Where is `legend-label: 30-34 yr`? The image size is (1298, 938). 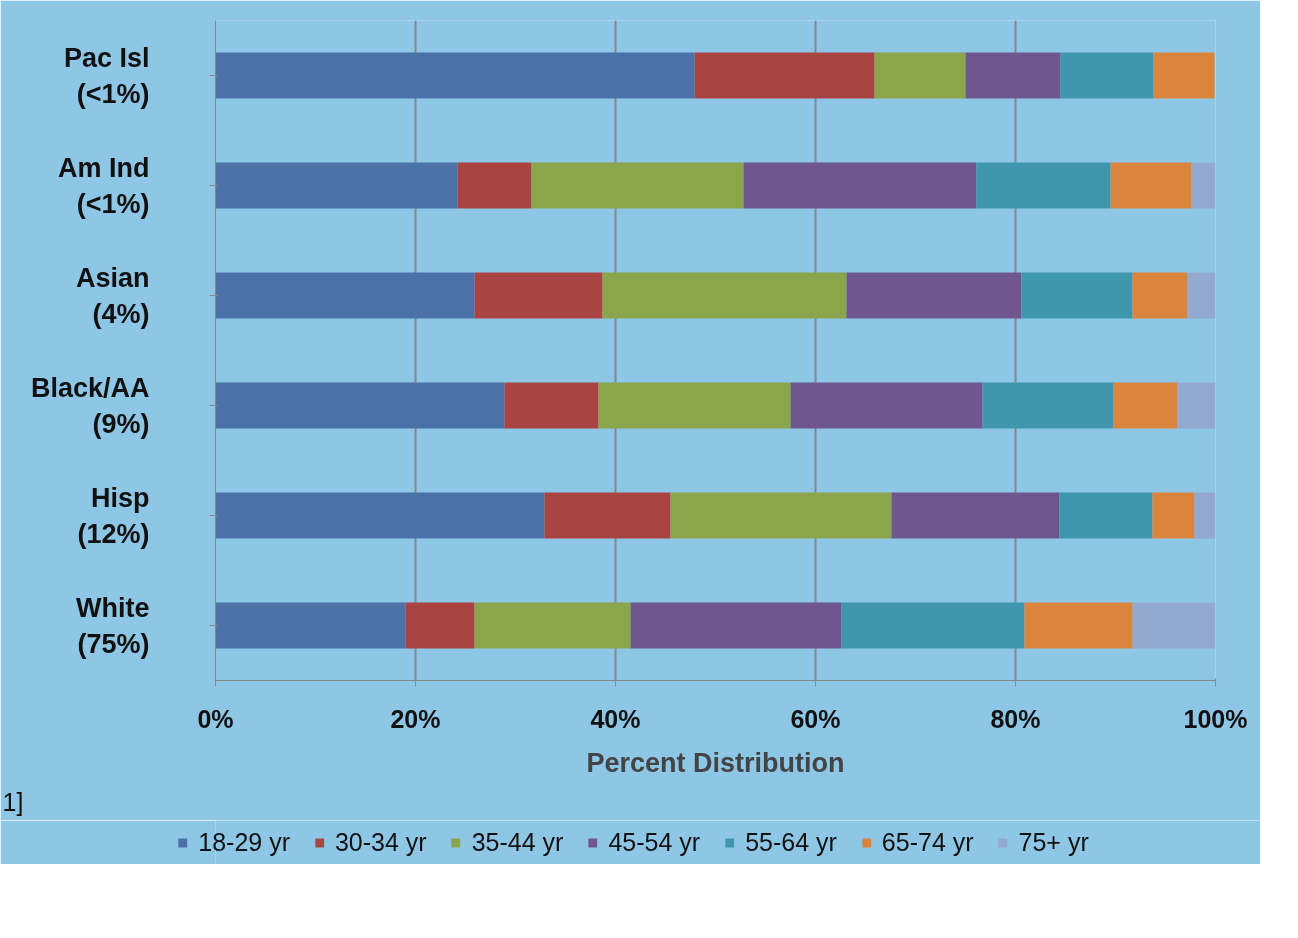 legend-label: 30-34 yr is located at coordinates (380, 842).